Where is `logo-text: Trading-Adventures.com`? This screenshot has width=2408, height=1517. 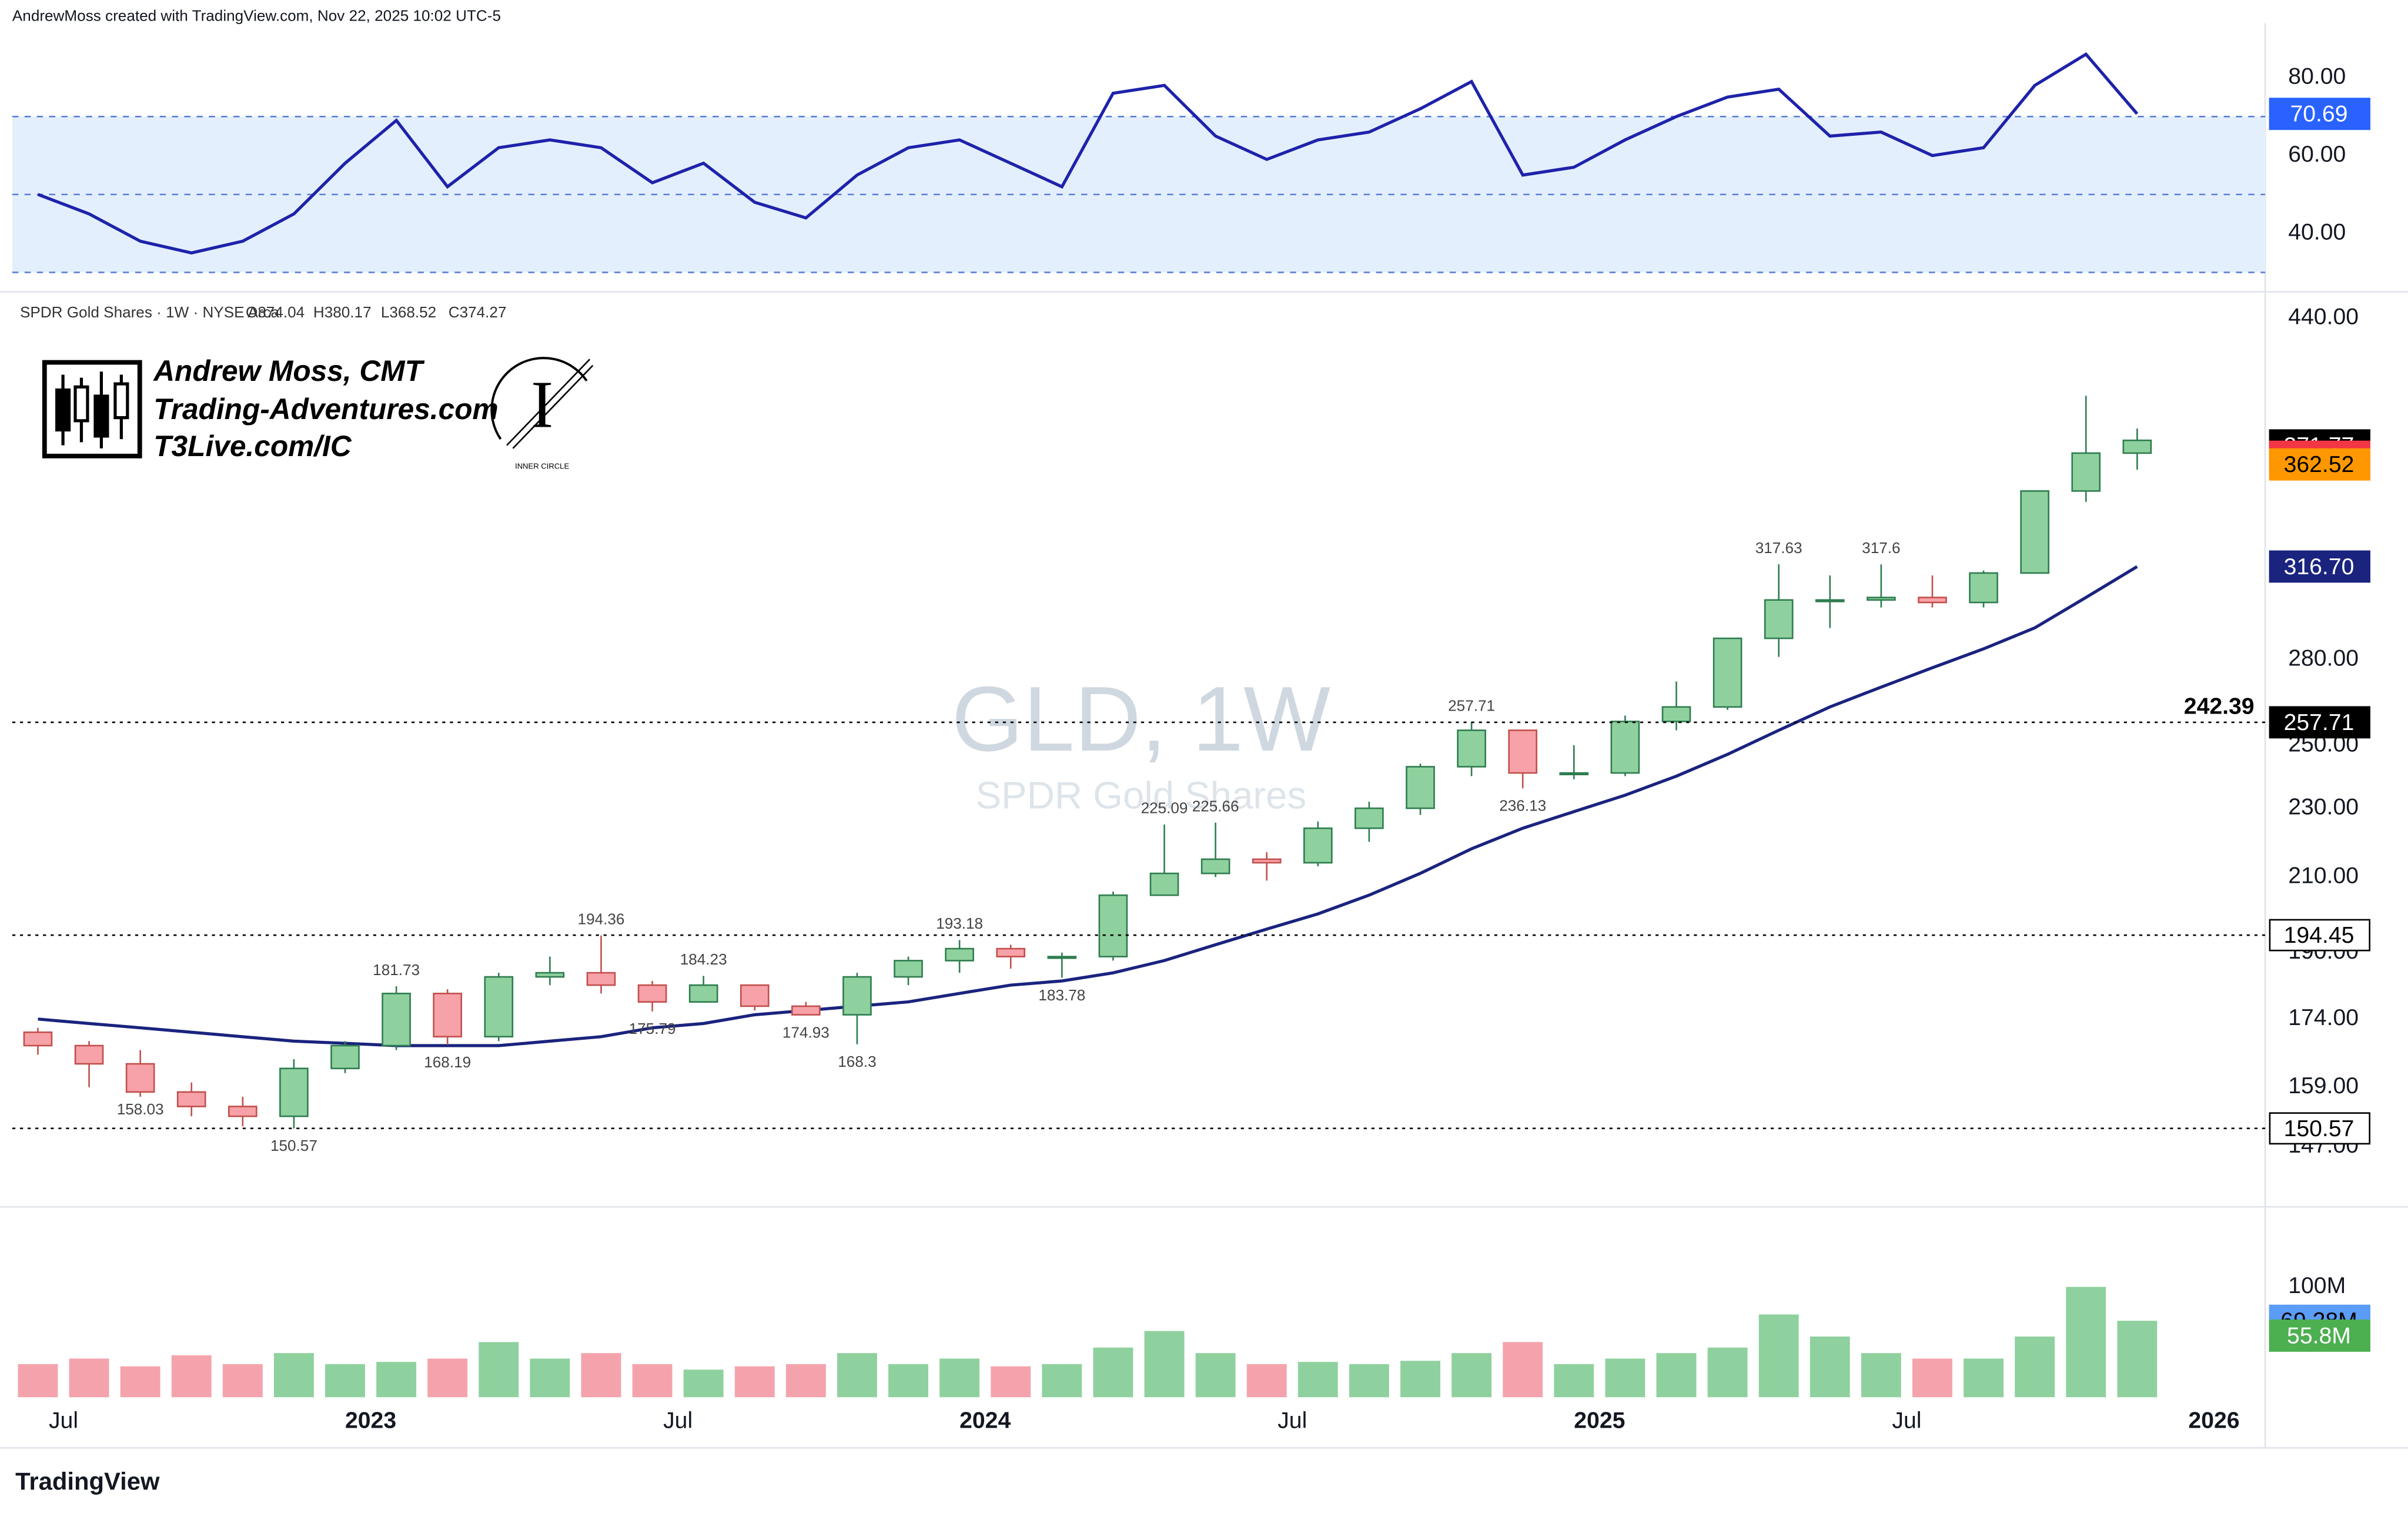 logo-text: Trading-Adventures.com is located at coordinates (325, 410).